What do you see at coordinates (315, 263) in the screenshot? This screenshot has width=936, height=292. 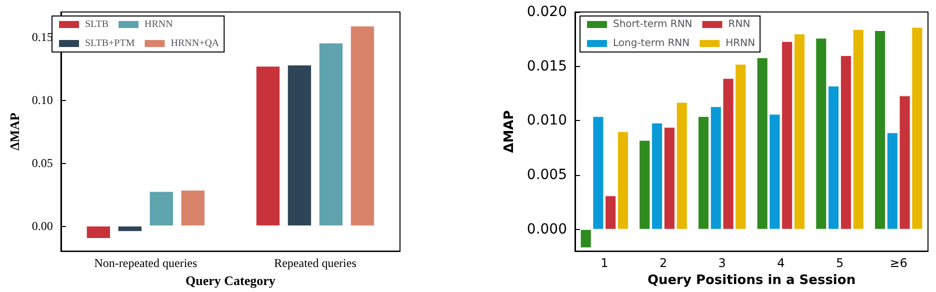 I see `x-tick-label: Repeated queries` at bounding box center [315, 263].